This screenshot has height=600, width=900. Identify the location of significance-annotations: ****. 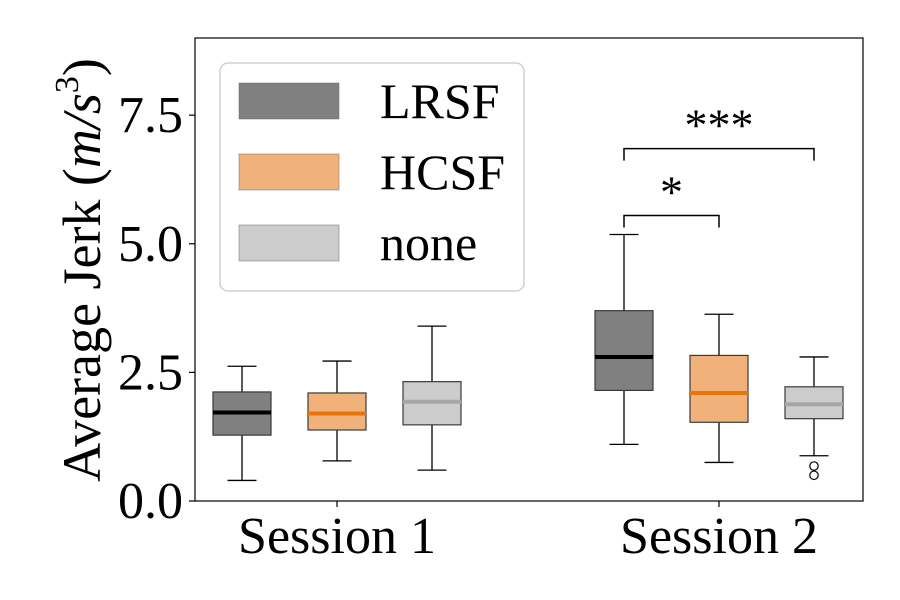
(719, 164).